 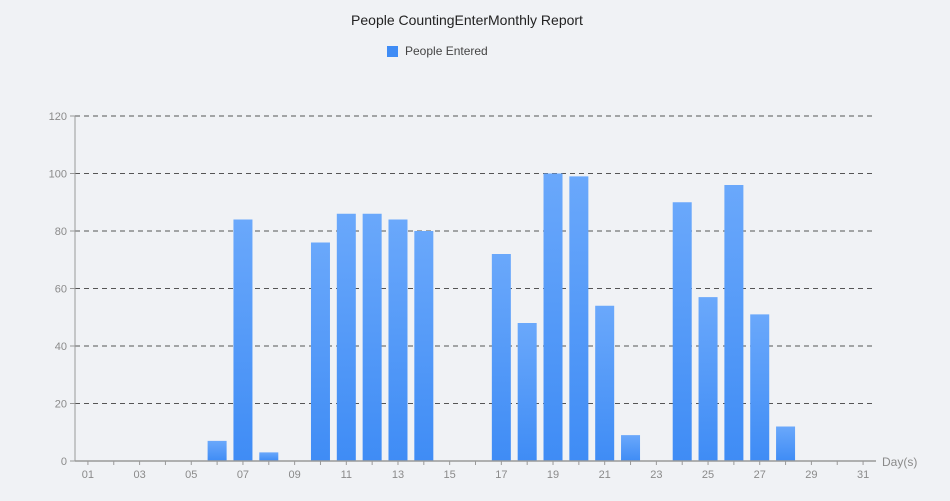 I want to click on y-tick-label-120: 120, so click(x=58, y=117).